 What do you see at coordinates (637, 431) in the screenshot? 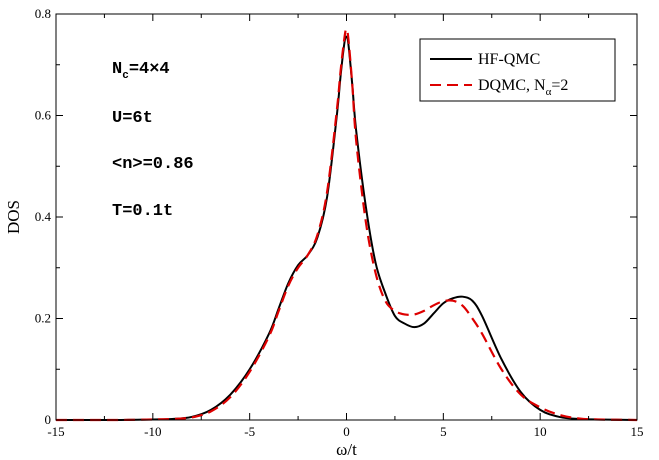
I see `x-tick-label: 15` at bounding box center [637, 431].